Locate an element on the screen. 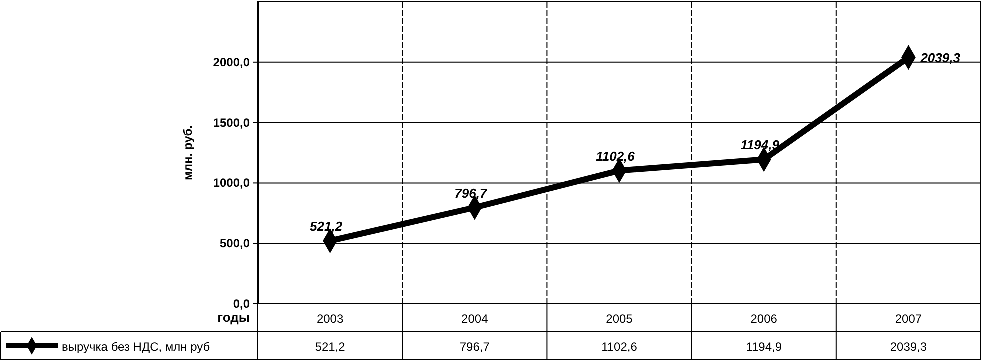 This screenshot has height=363, width=983. x-axis-title: годы is located at coordinates (234, 317).